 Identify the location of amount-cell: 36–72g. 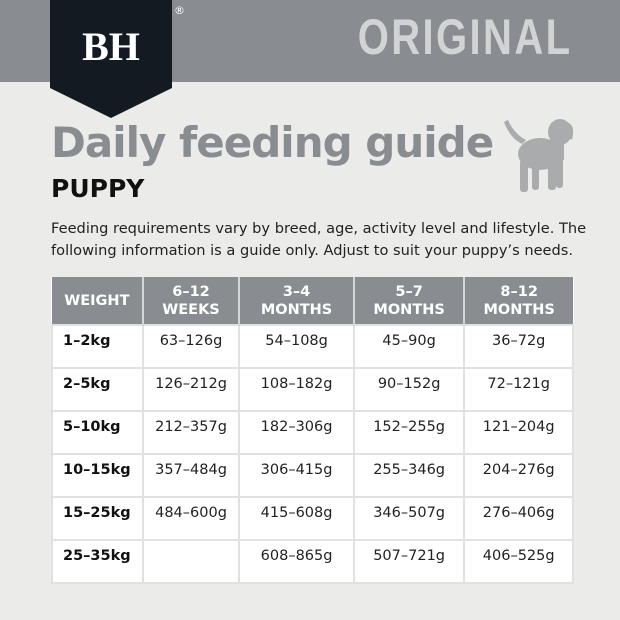
(518, 346).